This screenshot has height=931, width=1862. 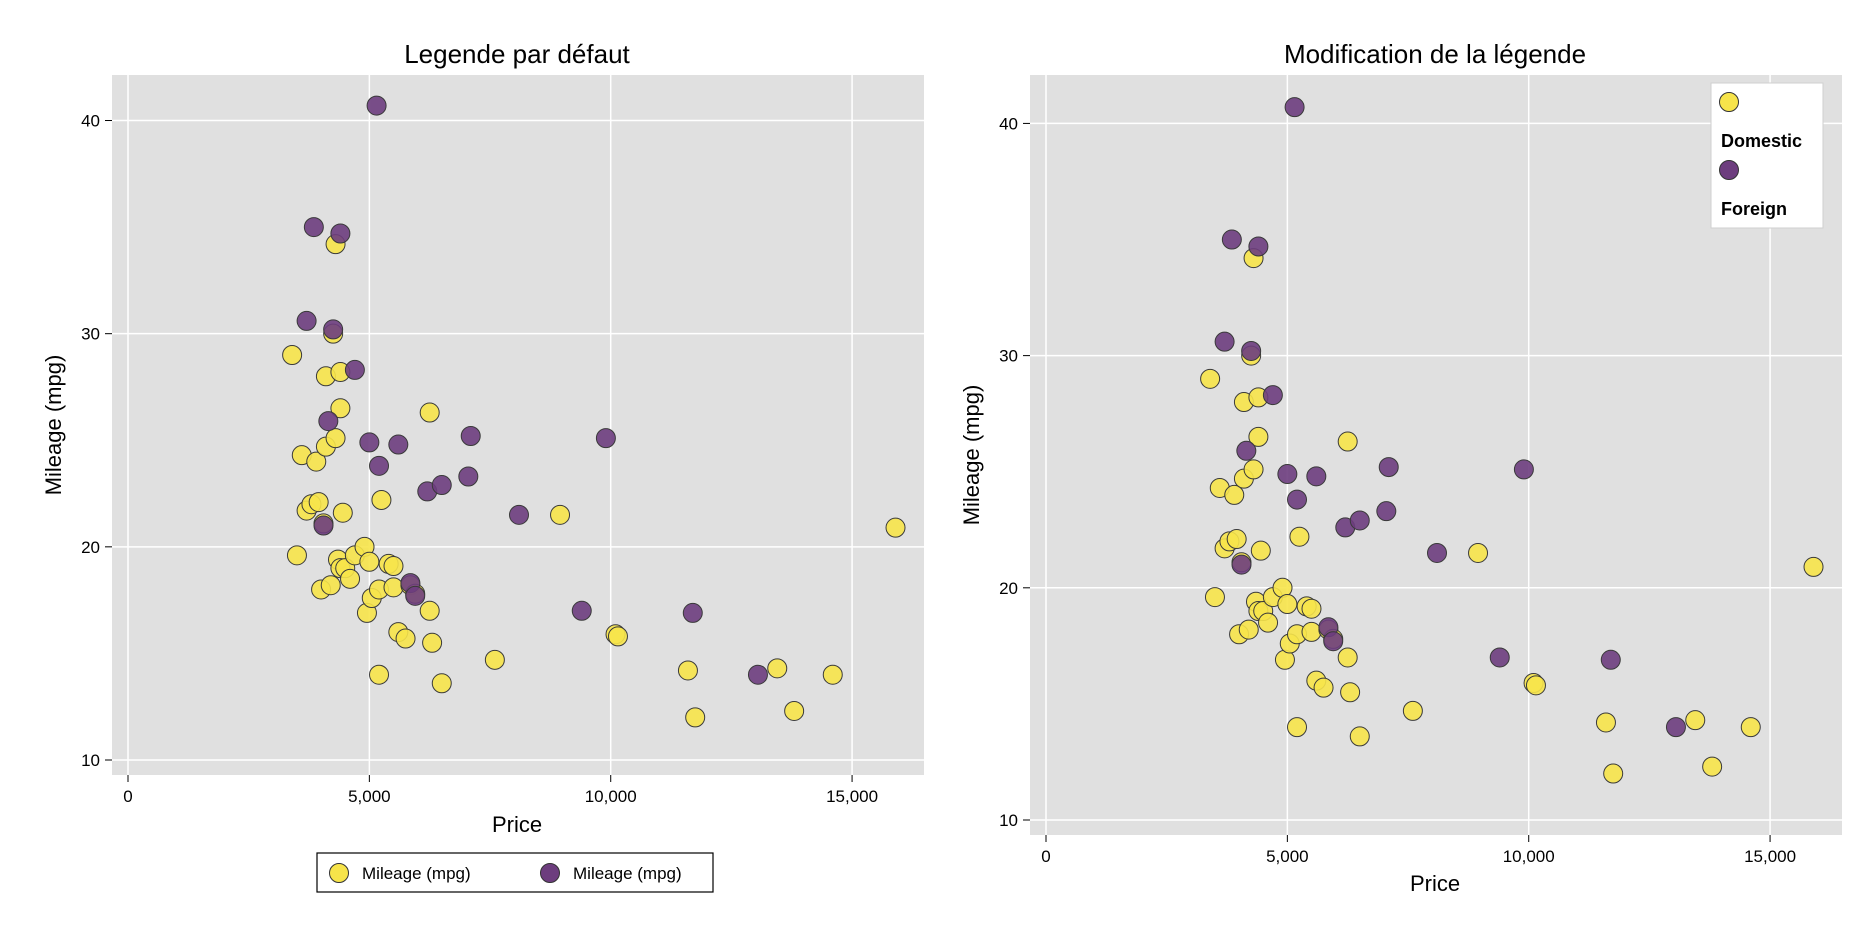 What do you see at coordinates (1008, 123) in the screenshot?
I see `y-tick-label: 40` at bounding box center [1008, 123].